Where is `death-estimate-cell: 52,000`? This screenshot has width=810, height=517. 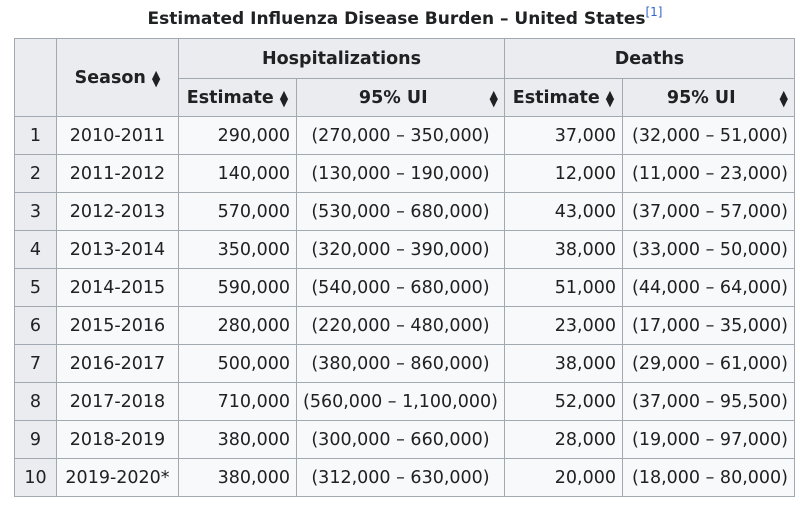 death-estimate-cell: 52,000 is located at coordinates (563, 401).